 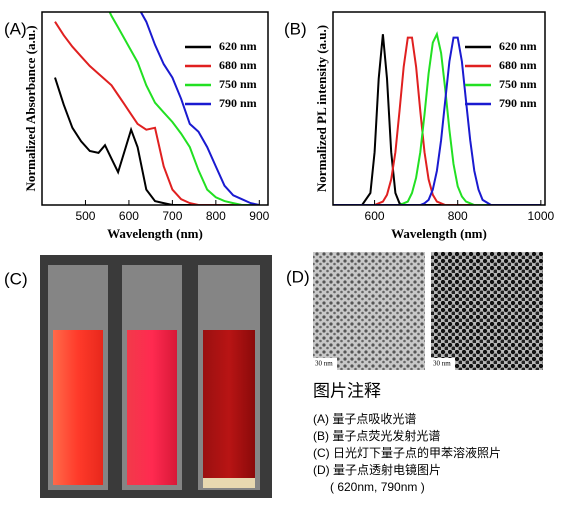 What do you see at coordinates (407, 452) in the screenshot?
I see `caption-line: (C) 日光灯下量子点的甲苯溶液照片` at bounding box center [407, 452].